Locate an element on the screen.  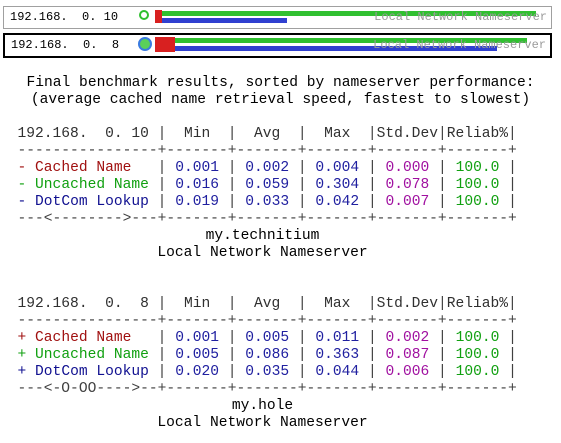
dotcom-bar is located at coordinates (336, 48).